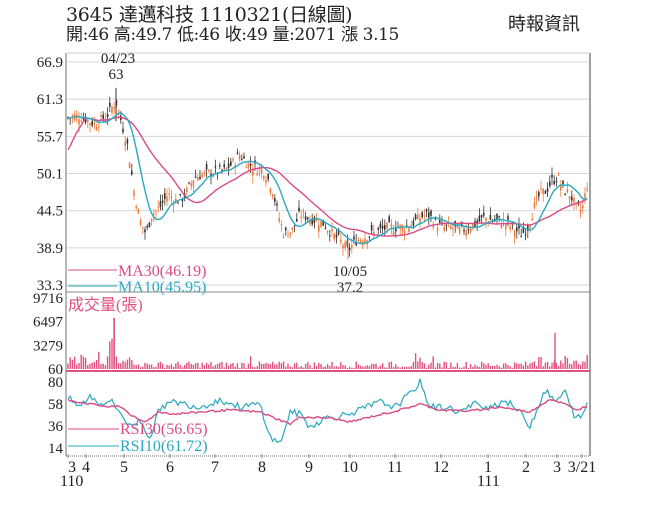  Describe the element at coordinates (56, 416) in the screenshot. I see `rsi-y-axis: 80 58 36 14` at that location.